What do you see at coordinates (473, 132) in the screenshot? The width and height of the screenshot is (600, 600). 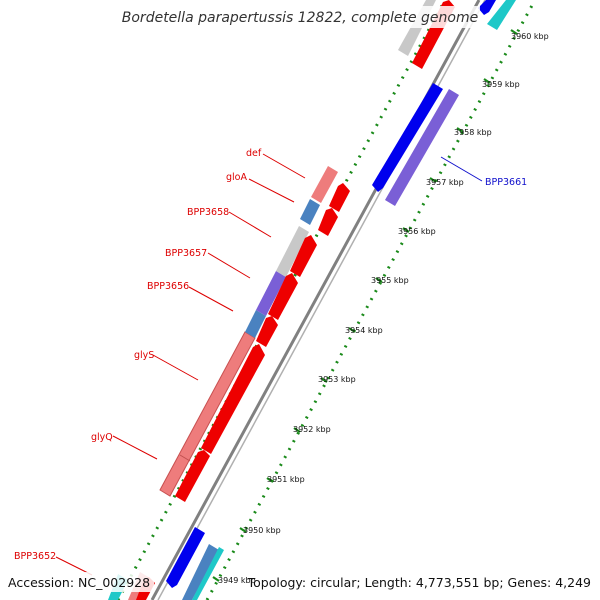 I see `scale-label: 3958 kbp` at bounding box center [473, 132].